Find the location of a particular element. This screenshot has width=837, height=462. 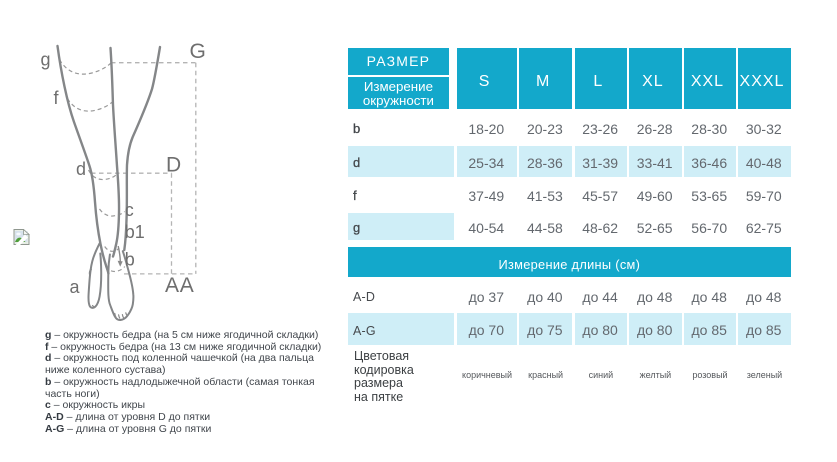

svg-text: d is located at coordinates (81, 169).